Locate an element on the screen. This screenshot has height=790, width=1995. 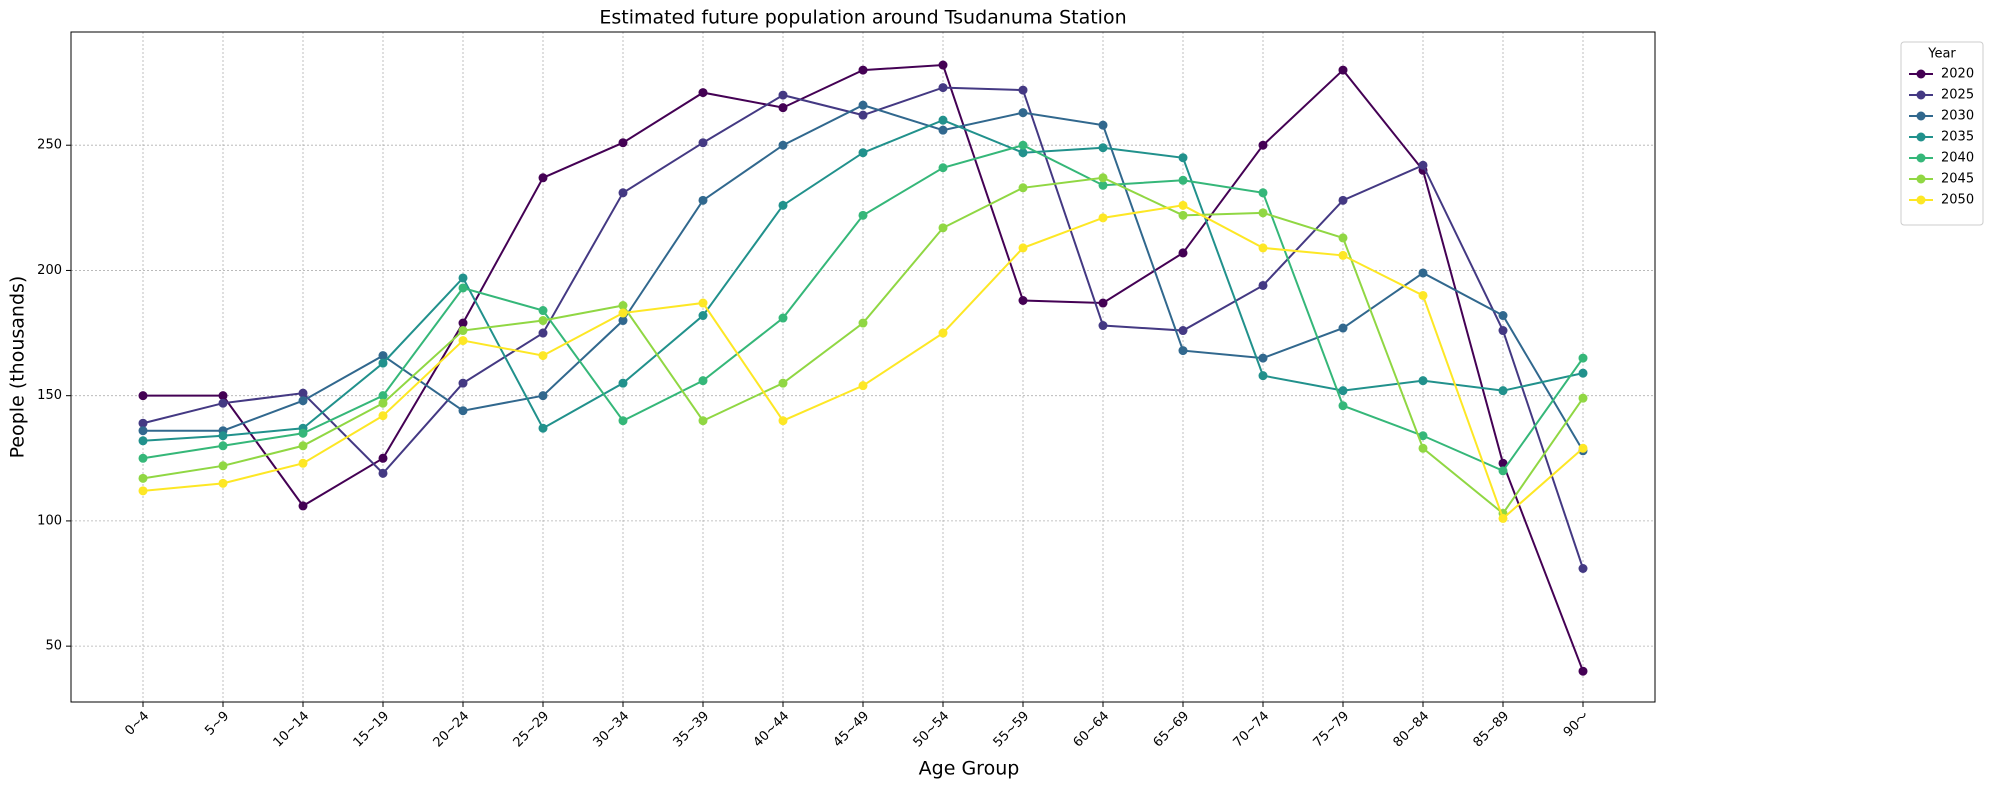
legend-label: 2035 is located at coordinates (1957, 137).